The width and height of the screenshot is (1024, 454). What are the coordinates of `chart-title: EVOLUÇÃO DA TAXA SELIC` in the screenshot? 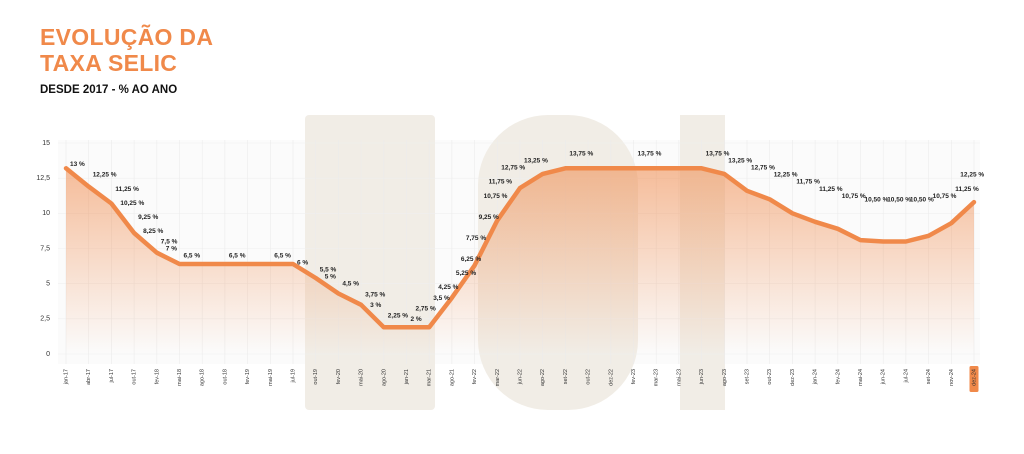 It's located at (126, 50).